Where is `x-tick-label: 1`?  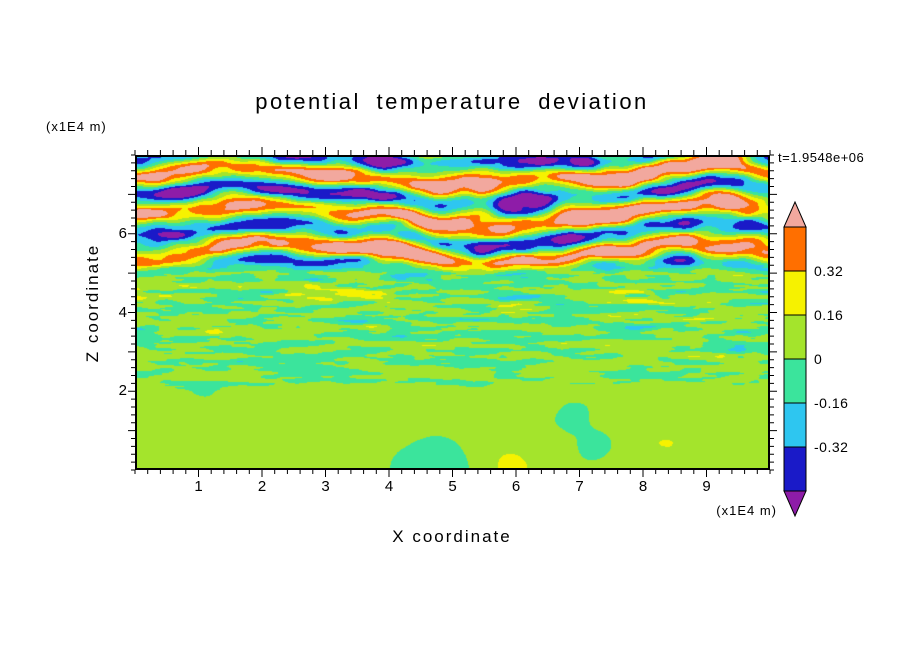
x-tick-label: 1 is located at coordinates (198, 486).